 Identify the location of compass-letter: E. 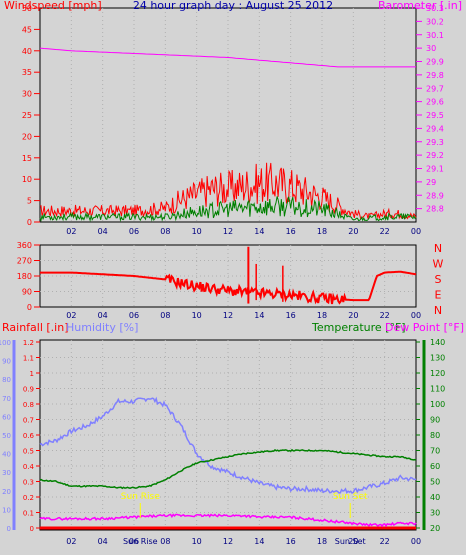
(438, 295).